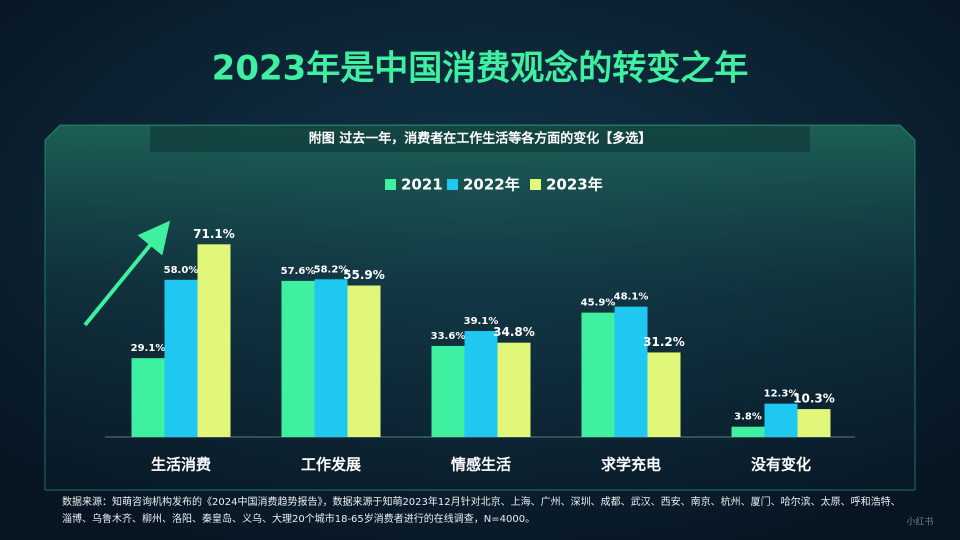  I want to click on legend-label: 2022年, so click(491, 185).